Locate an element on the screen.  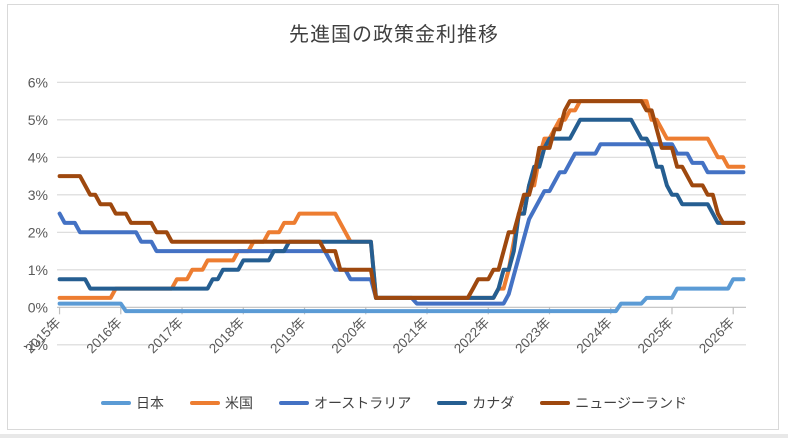
y-tick-label: -1% is located at coordinates (35, 345).